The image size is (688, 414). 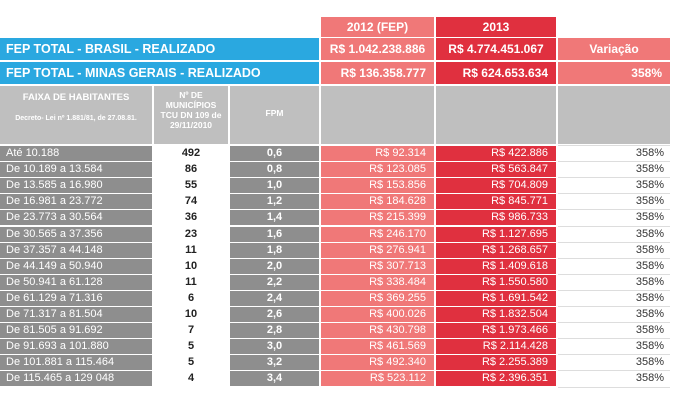 I want to click on fpm-cell: 0,6, so click(x=274, y=153).